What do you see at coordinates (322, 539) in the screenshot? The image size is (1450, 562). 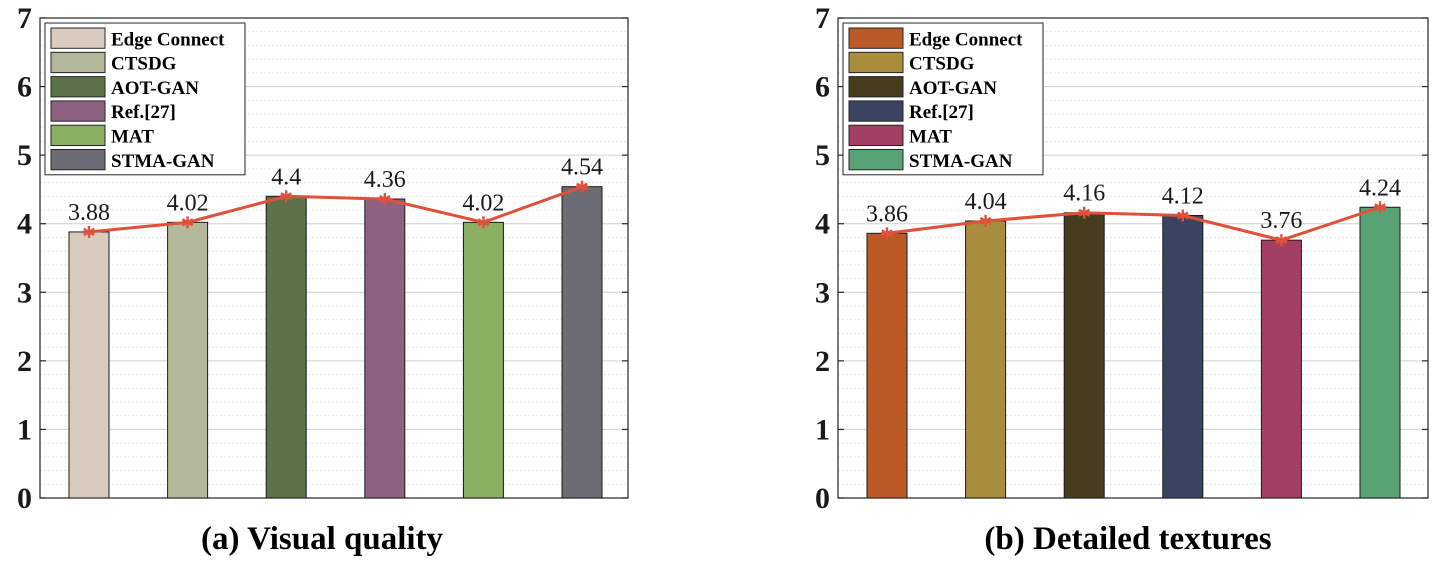 I see `panel-caption: (a) Visual quality` at bounding box center [322, 539].